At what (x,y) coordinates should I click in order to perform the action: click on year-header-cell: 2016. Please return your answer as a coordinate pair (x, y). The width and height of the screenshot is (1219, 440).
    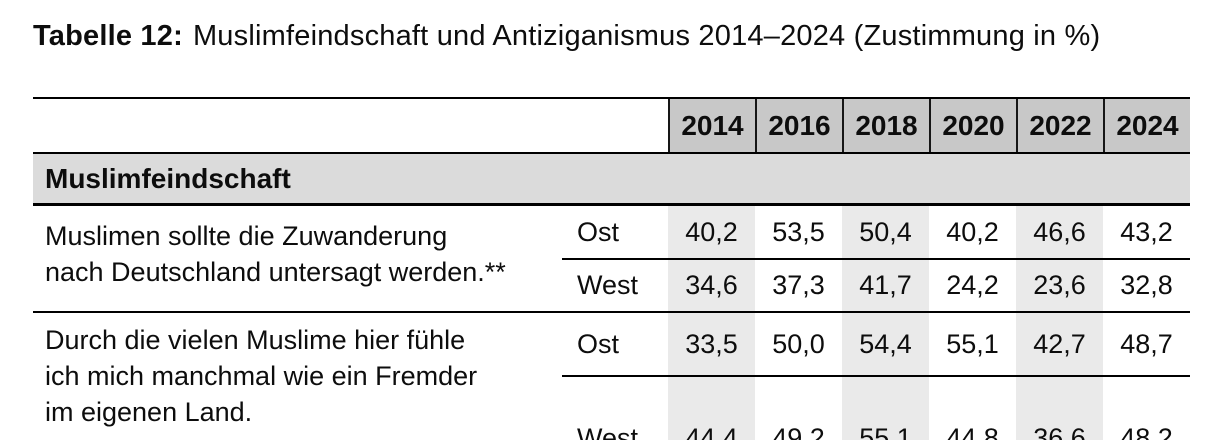
    Looking at the image, I should click on (798, 125).